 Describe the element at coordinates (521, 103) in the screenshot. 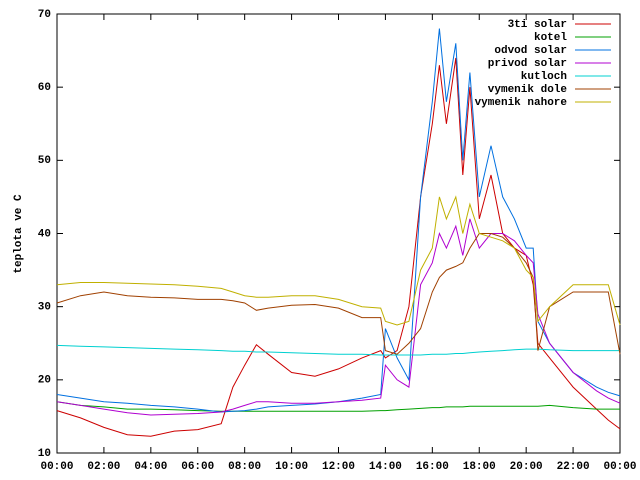

I see `legend-label: vymenik nahore` at that location.